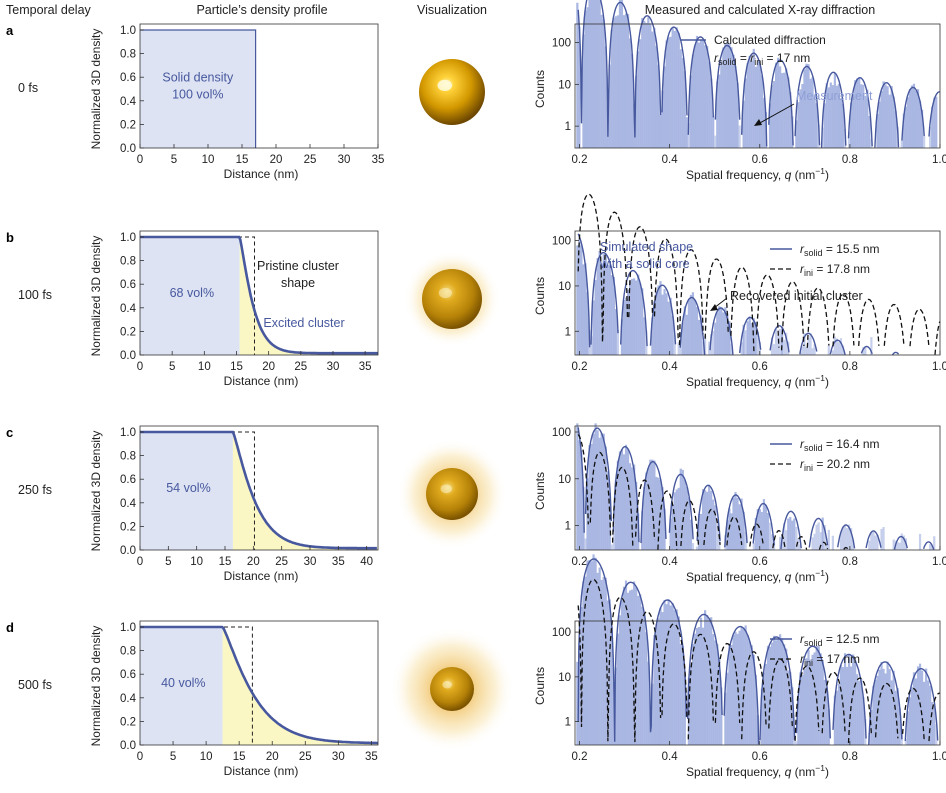 The image size is (946, 793). I want to click on delay-label-b: 100 fs, so click(35, 295).